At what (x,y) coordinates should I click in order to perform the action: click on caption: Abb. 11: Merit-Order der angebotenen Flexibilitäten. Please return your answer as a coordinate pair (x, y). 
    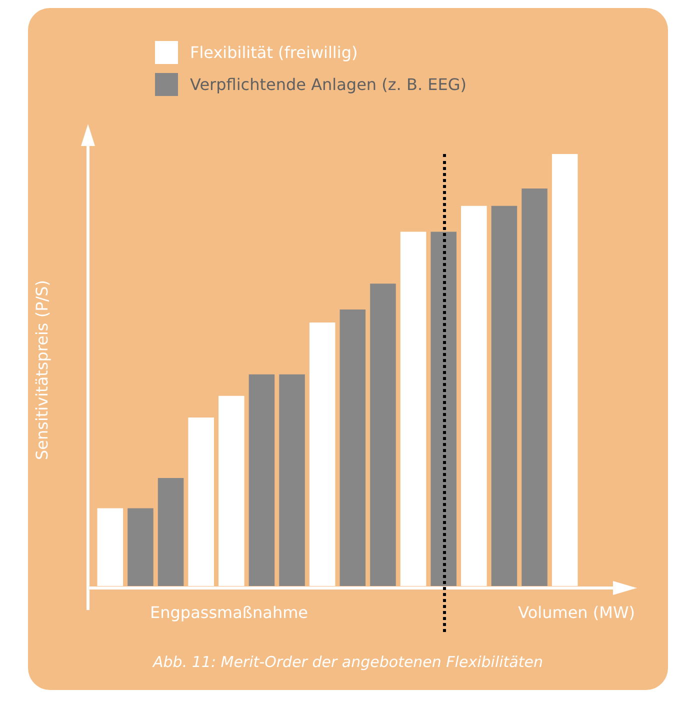
    Looking at the image, I should click on (348, 662).